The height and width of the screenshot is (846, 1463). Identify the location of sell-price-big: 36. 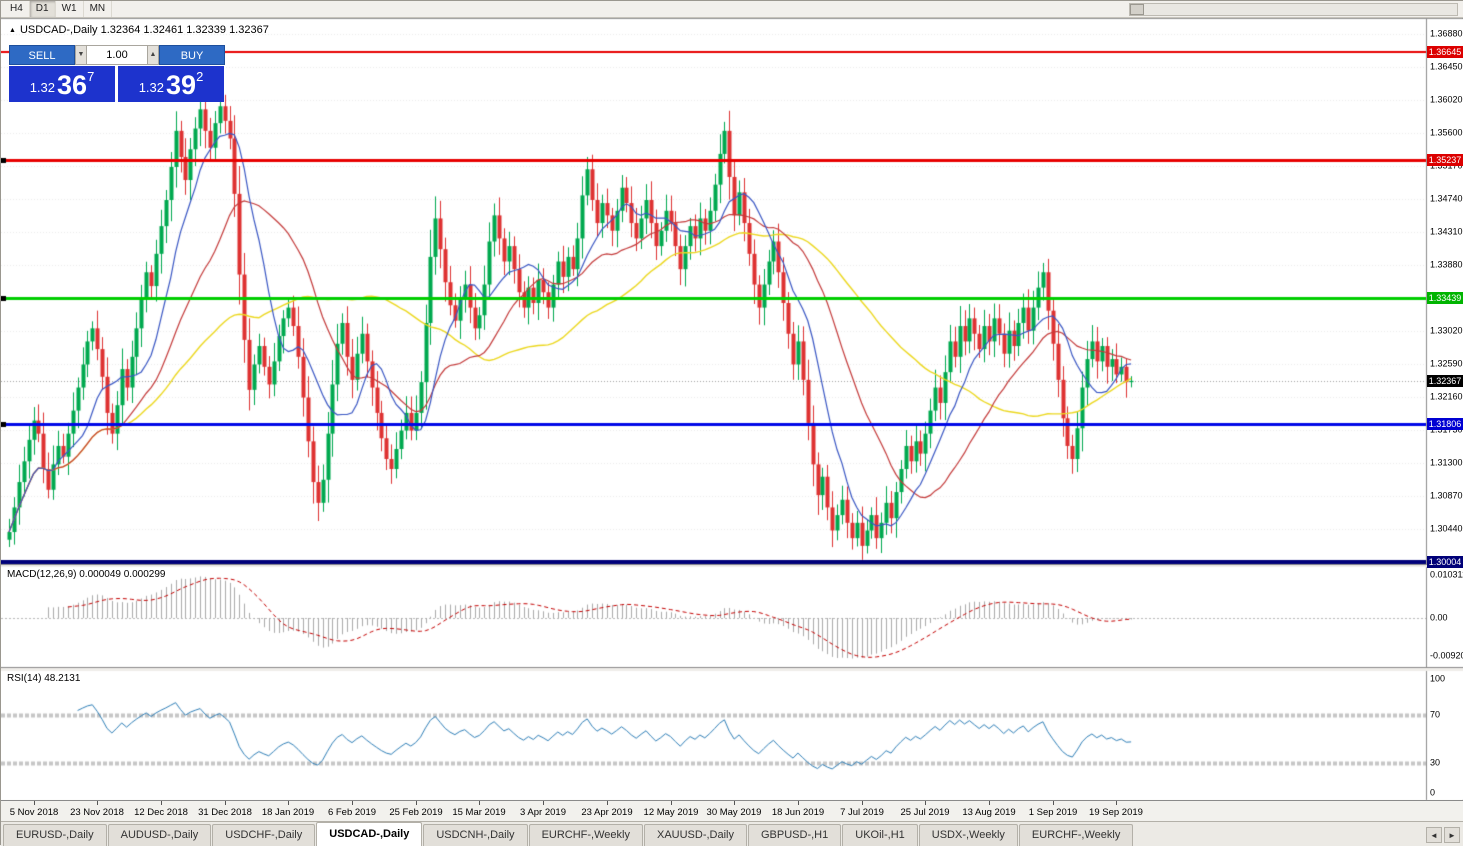
(72, 85).